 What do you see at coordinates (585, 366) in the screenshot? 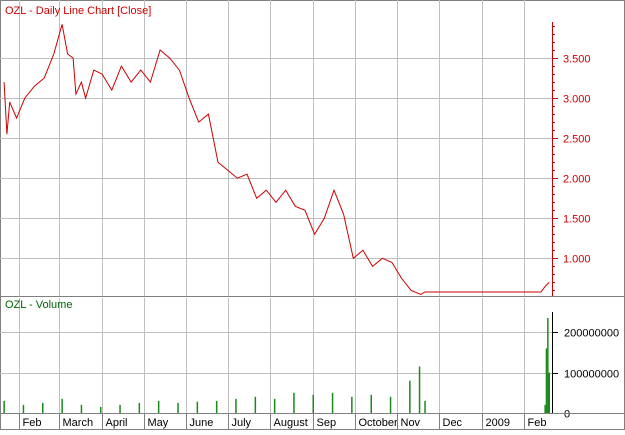
I see `volume-y-axis: 0 100000000 200000000` at bounding box center [585, 366].